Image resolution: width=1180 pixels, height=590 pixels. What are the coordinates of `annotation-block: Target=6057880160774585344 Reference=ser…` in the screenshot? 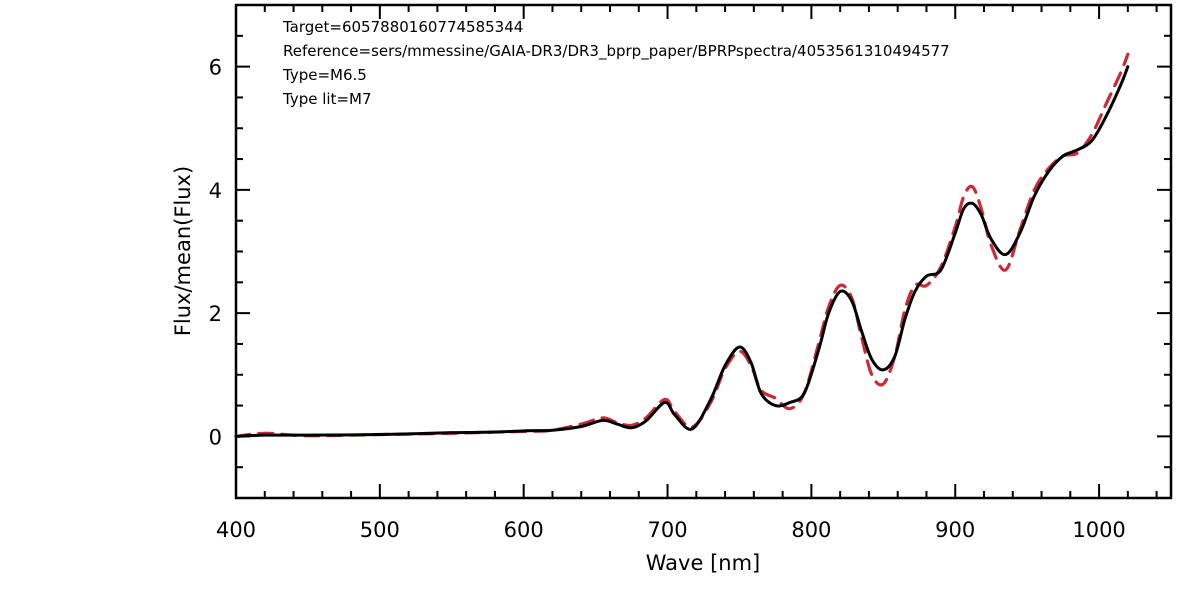 It's located at (616, 63).